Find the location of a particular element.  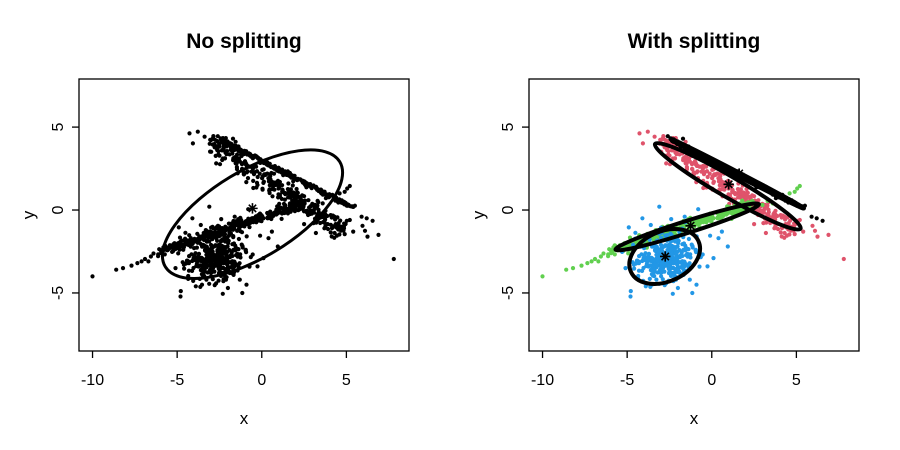

cluster-center-marker-line is located at coordinates (739, 173).